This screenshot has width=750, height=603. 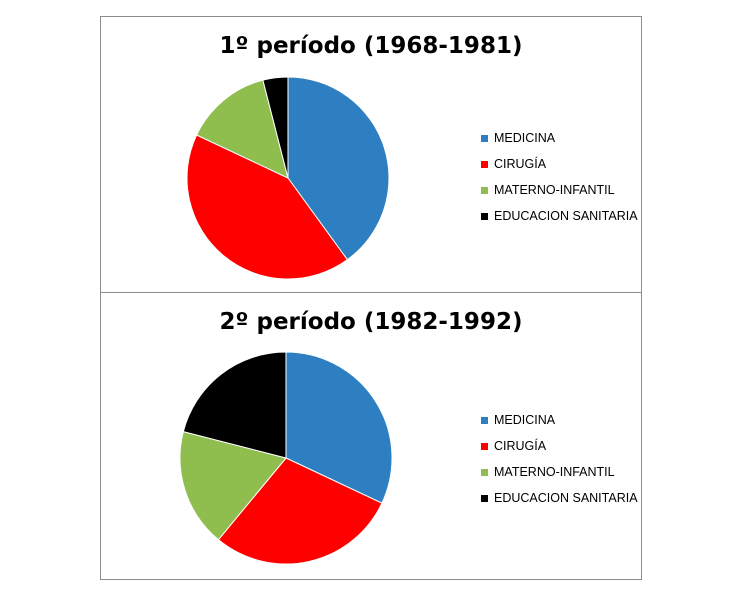 What do you see at coordinates (371, 46) in the screenshot?
I see `chart-title: 1º período (1968-1981)` at bounding box center [371, 46].